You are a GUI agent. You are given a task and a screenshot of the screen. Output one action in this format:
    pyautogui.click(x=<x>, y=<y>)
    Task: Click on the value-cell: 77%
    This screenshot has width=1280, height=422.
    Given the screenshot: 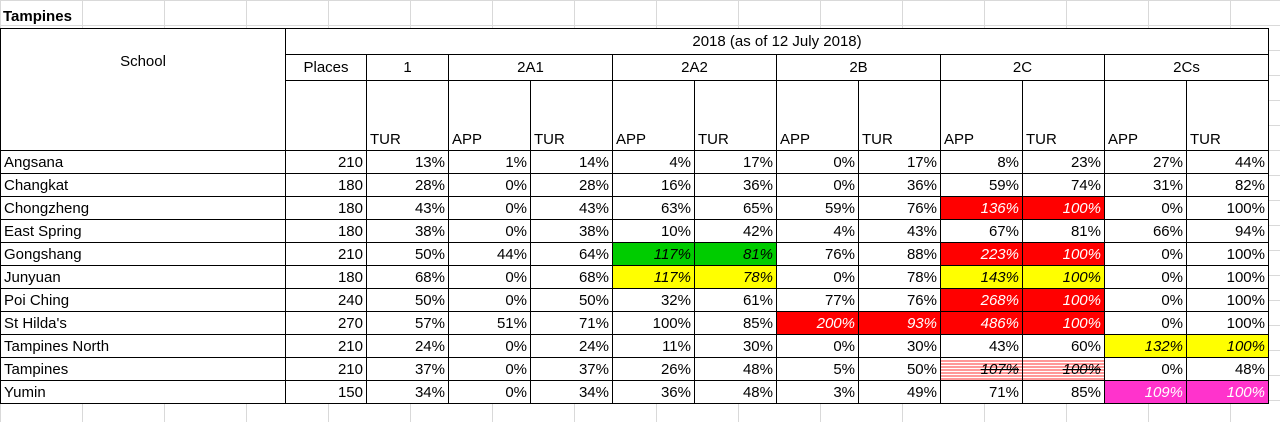 What is the action you would take?
    pyautogui.click(x=817, y=300)
    